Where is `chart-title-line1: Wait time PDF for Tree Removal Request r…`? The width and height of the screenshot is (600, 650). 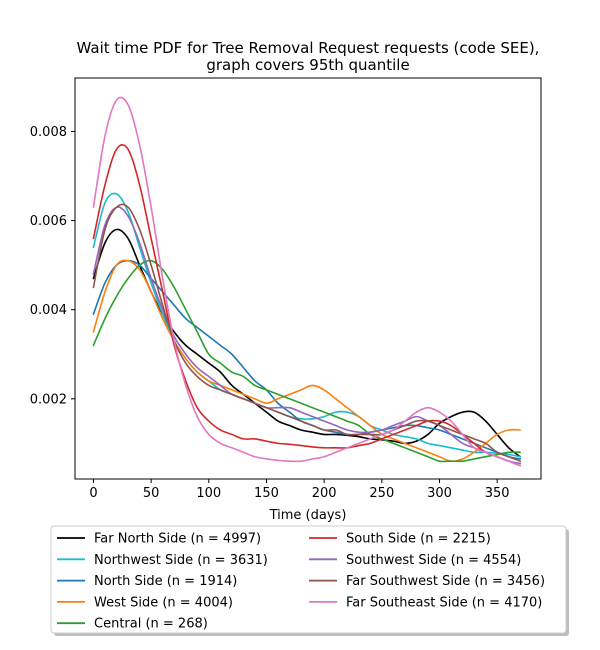 chart-title-line1: Wait time PDF for Tree Removal Request r… is located at coordinates (308, 48).